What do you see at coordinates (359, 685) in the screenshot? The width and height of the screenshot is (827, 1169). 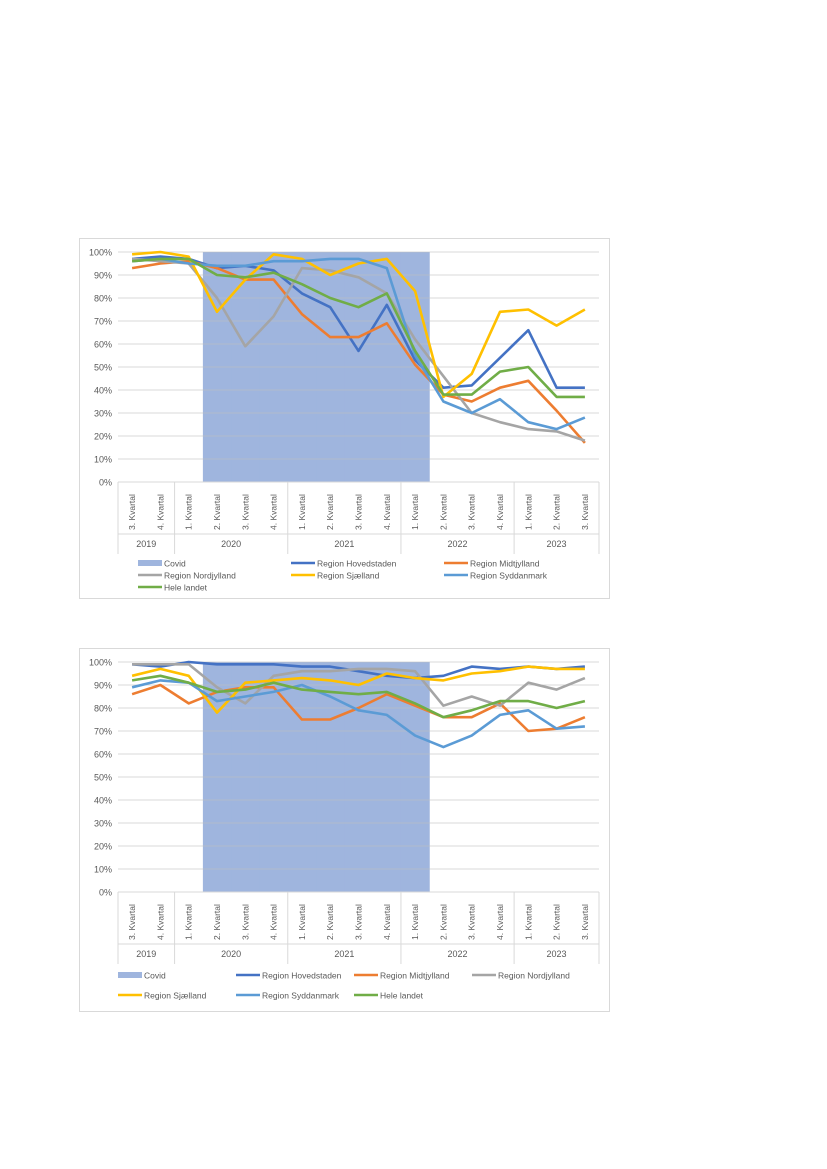 I see `series-region-nordjylland` at bounding box center [359, 685].